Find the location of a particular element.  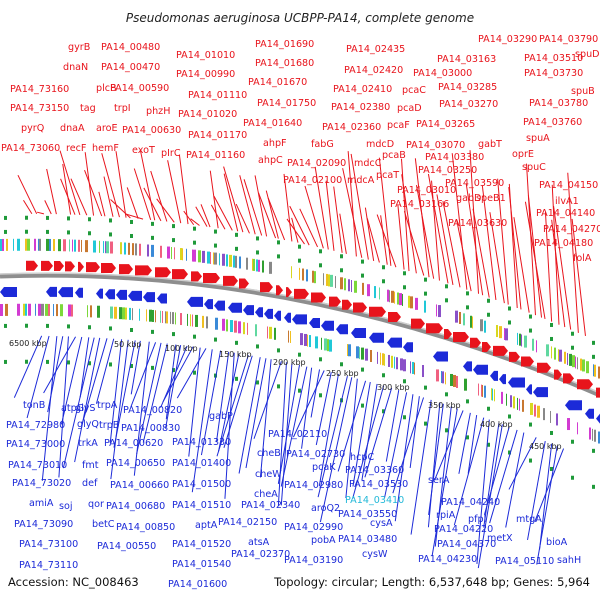

kbp-label: 250 kbp is located at coordinates (342, 373).